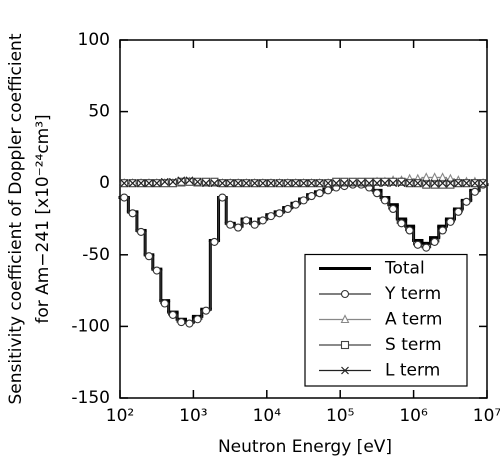  What do you see at coordinates (193, 416) in the screenshot?
I see `x-tick-label: 10³` at bounding box center [193, 416].